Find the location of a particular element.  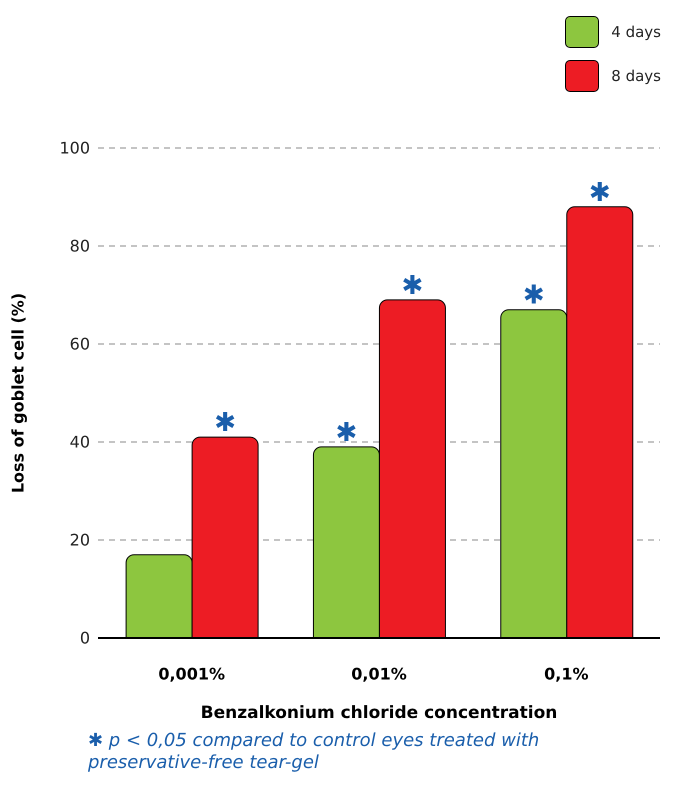

legend-label: 4 days is located at coordinates (636, 32).